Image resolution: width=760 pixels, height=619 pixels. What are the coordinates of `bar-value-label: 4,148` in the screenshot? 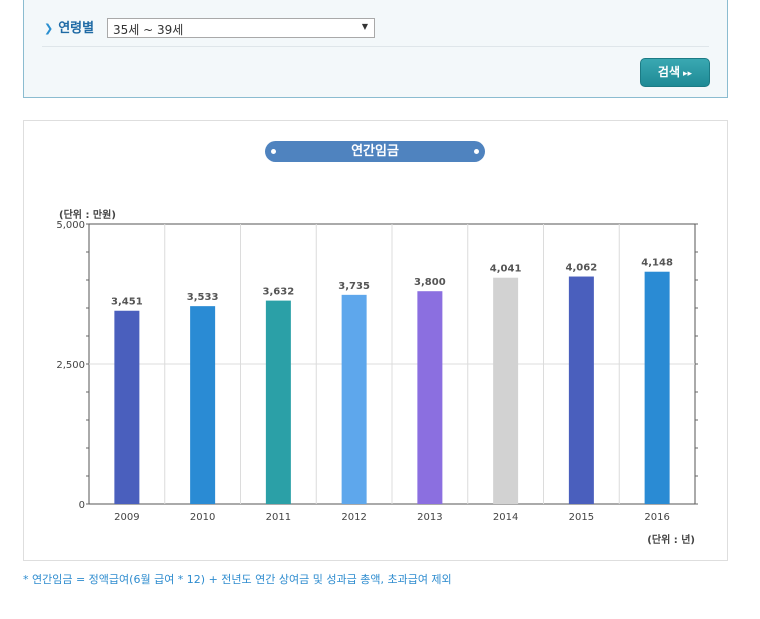 It's located at (657, 263).